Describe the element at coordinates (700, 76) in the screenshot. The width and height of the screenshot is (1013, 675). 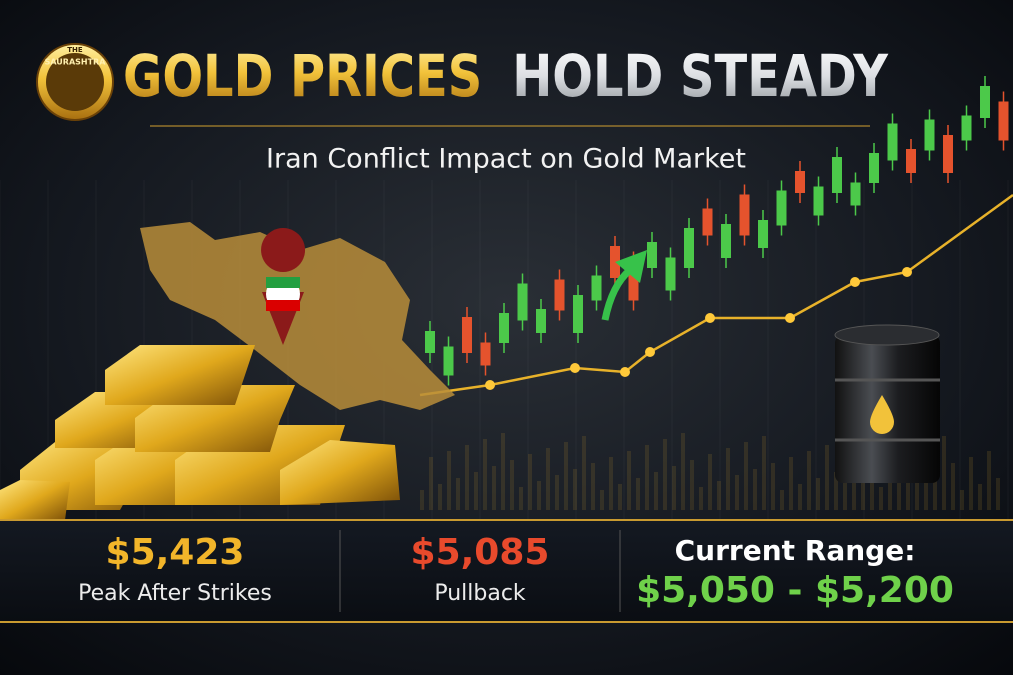
I see `title-silver: HOLD STEADY` at that location.